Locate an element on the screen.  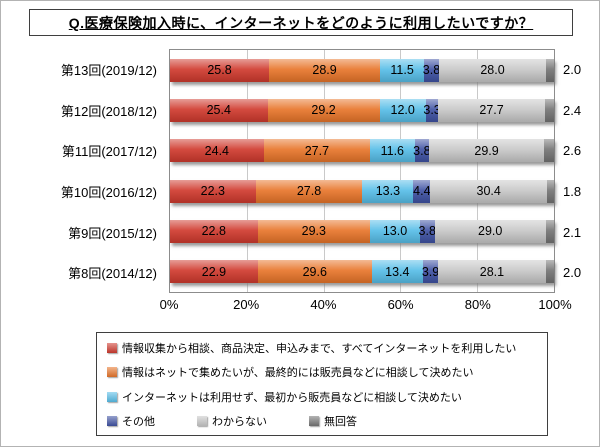
category-label: 第13回(2019/12) is located at coordinates (108, 70).